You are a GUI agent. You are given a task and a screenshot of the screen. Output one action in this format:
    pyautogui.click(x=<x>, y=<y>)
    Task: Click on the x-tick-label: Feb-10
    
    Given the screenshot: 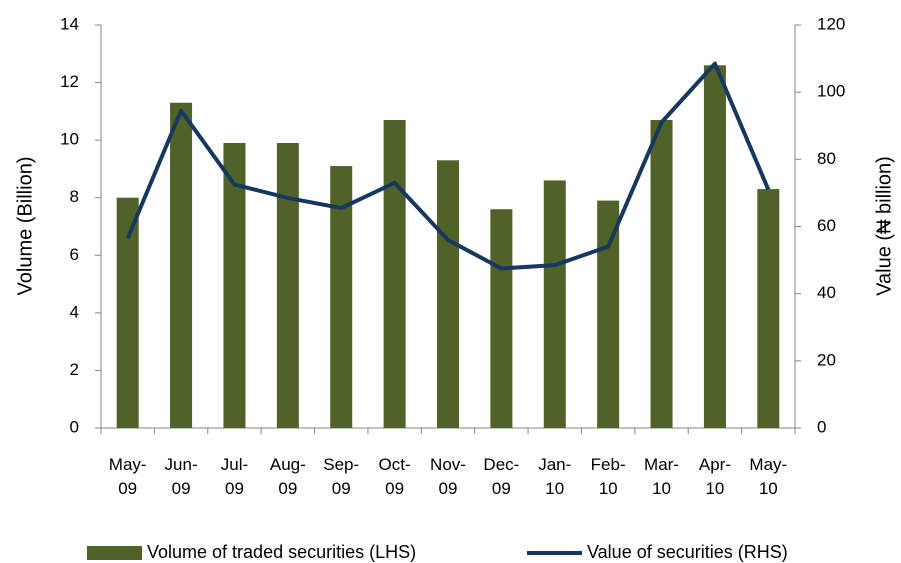 What is the action you would take?
    pyautogui.click(x=608, y=476)
    